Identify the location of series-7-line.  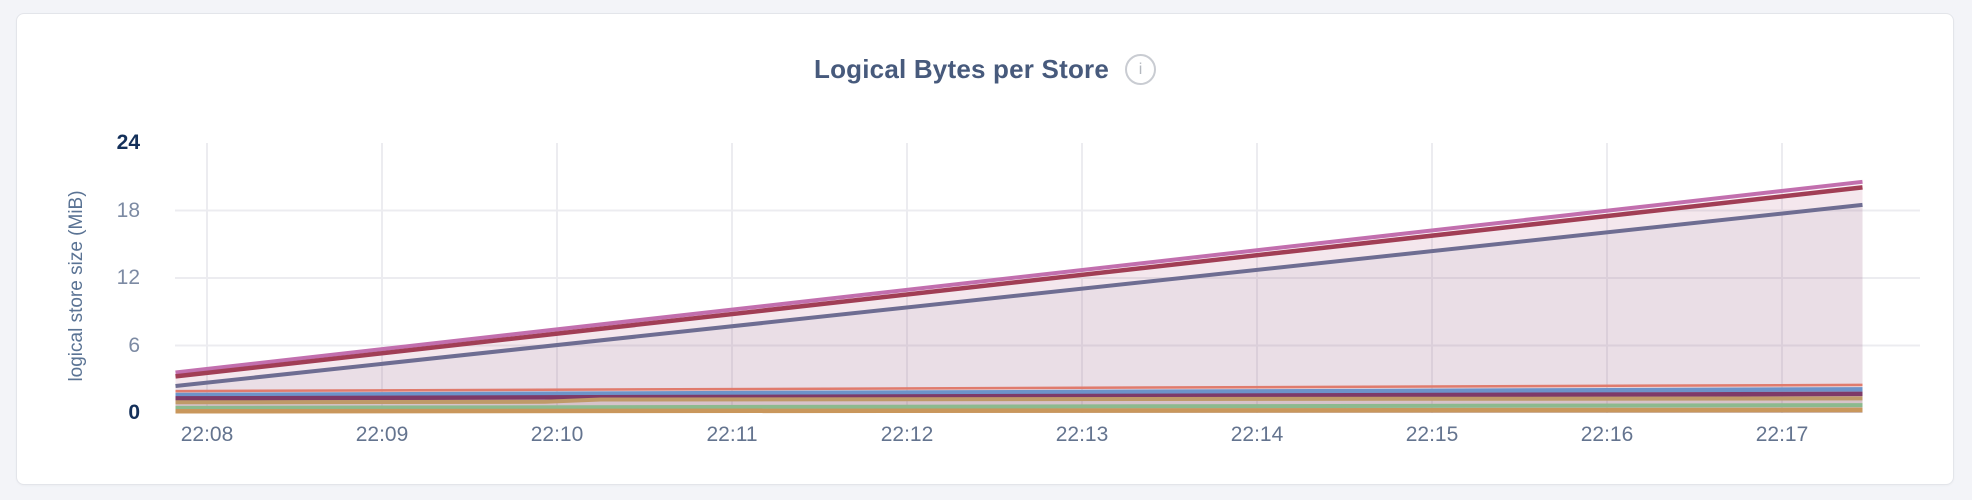
(1019, 400).